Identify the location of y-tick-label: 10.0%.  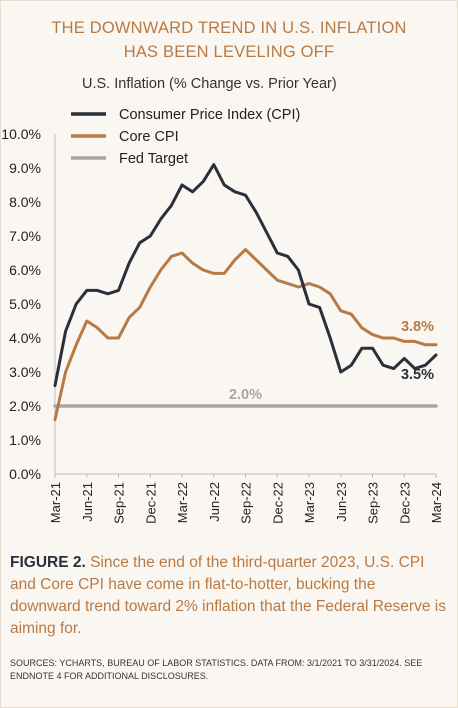
(21, 134).